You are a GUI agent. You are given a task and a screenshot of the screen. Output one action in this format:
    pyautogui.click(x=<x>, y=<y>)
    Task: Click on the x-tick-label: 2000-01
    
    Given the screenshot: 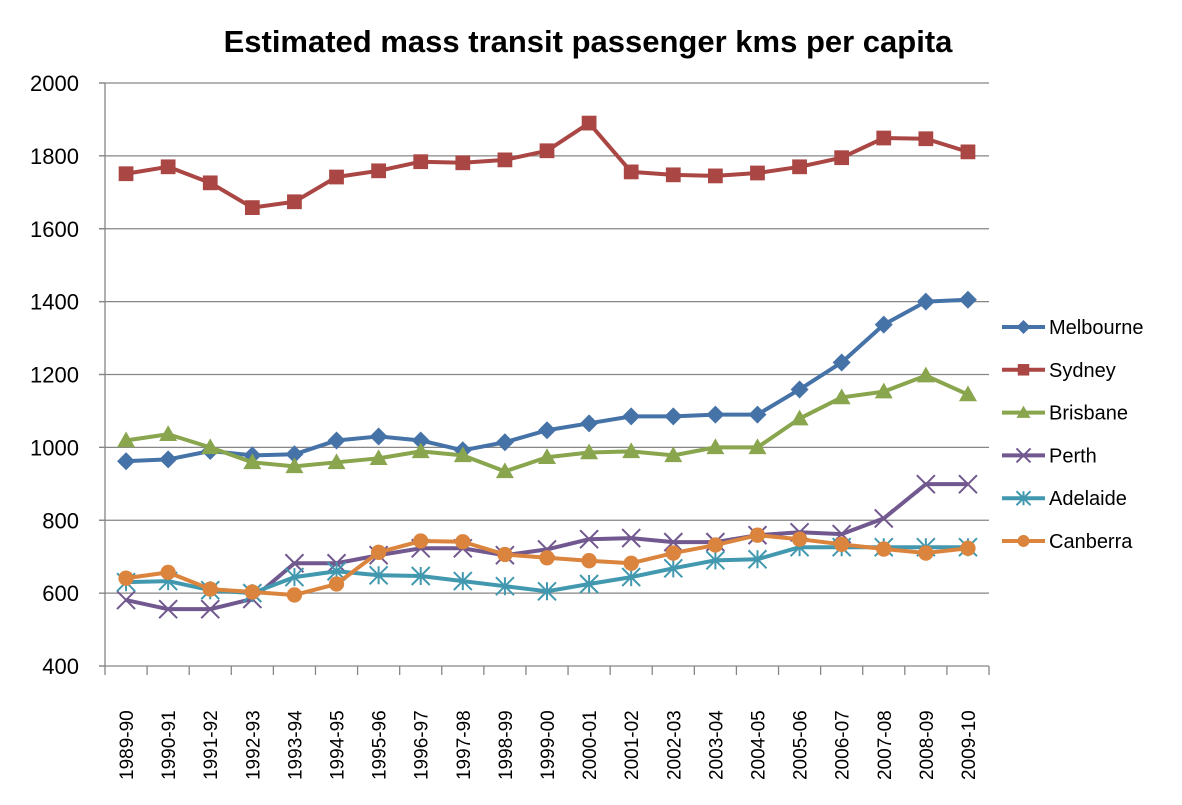 What is the action you would take?
    pyautogui.click(x=590, y=745)
    